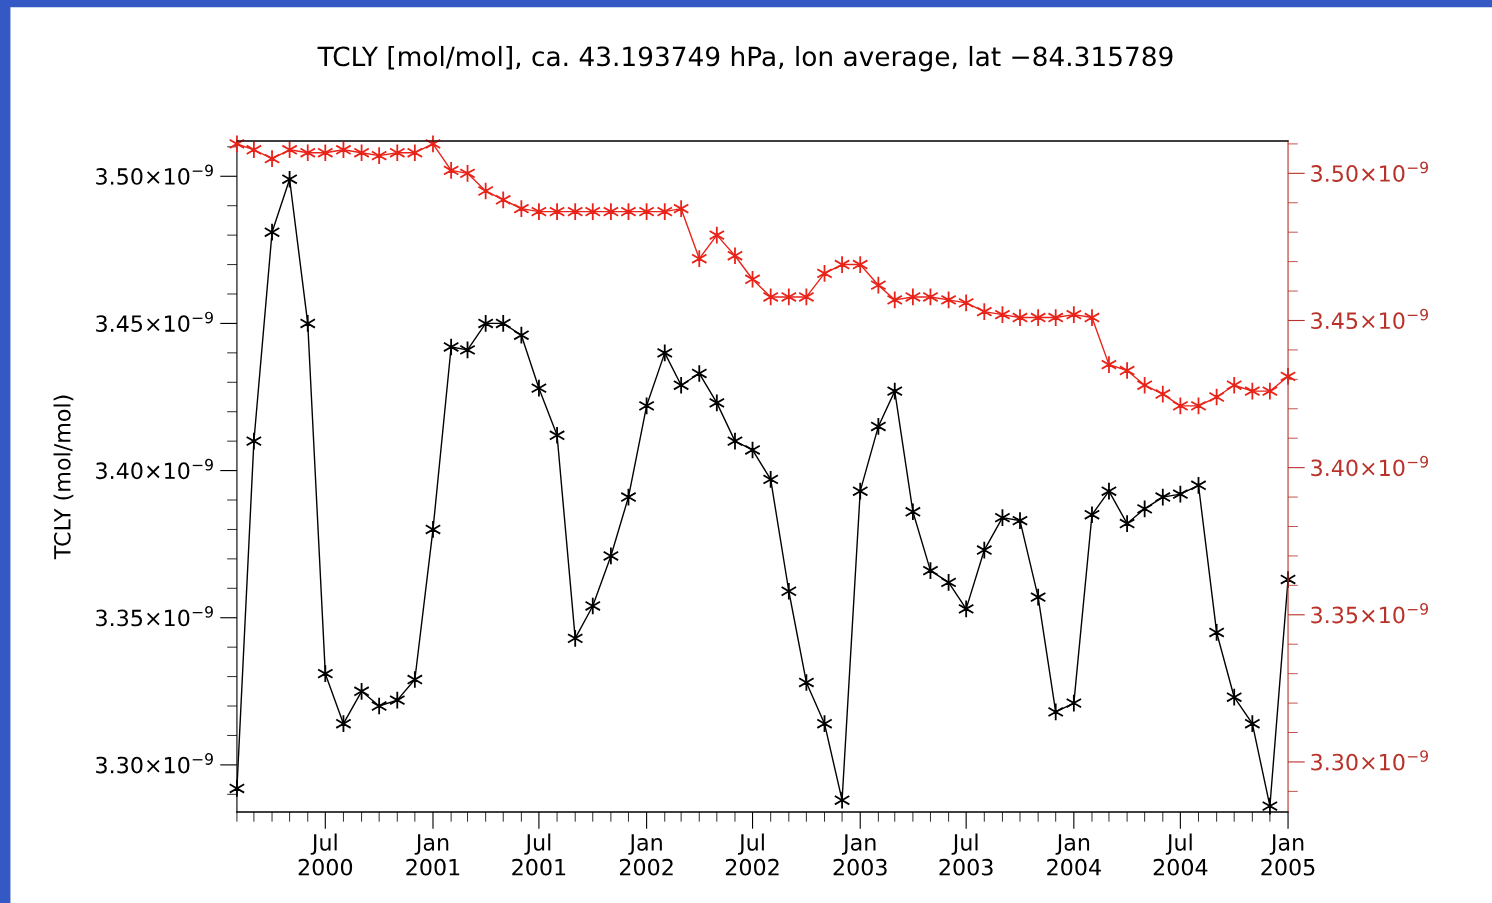 This screenshot has width=1492, height=903. What do you see at coordinates (325, 854) in the screenshot?
I see `x-tick-label: Jul 2000` at bounding box center [325, 854].